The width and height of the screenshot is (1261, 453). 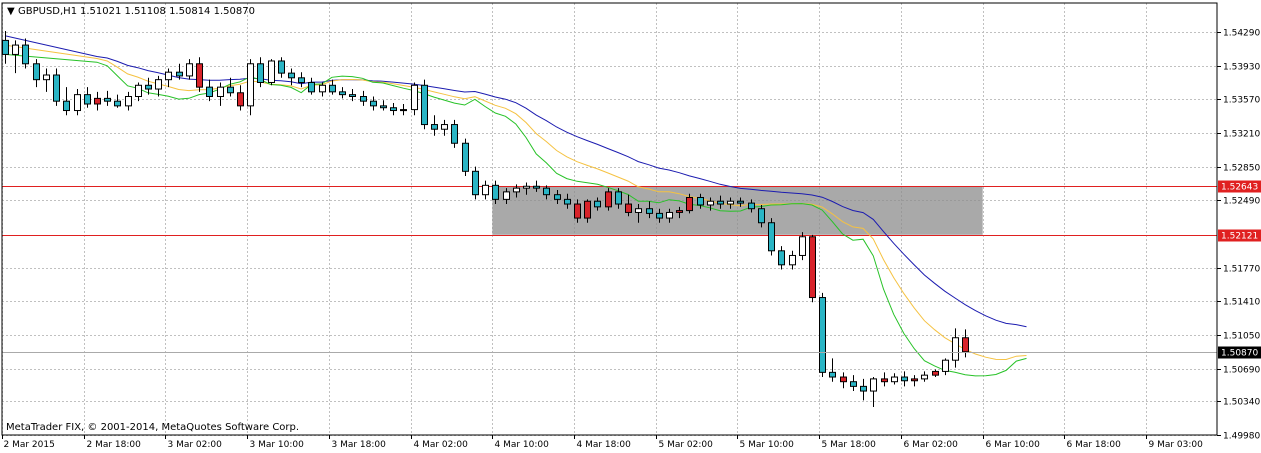 What do you see at coordinates (1241, 371) in the screenshot?
I see `y-tick-label: 1.50690` at bounding box center [1241, 371].